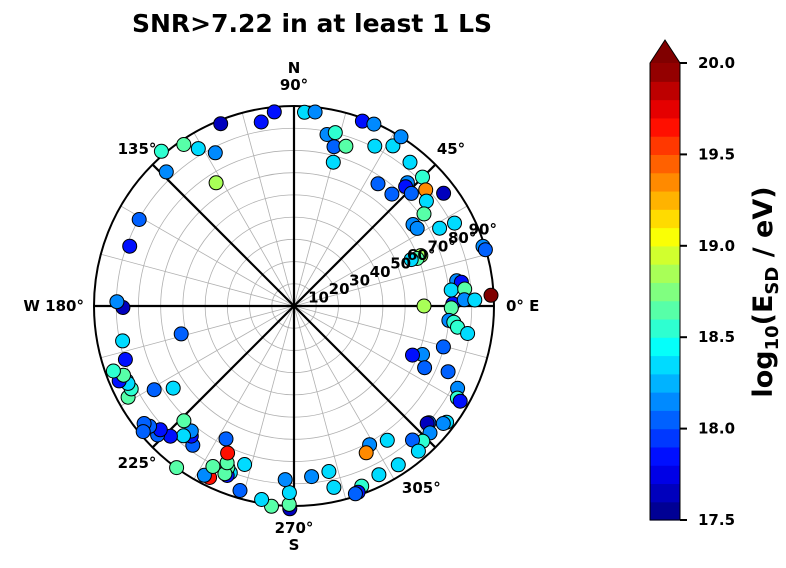  Describe the element at coordinates (772, 281) in the screenshot. I see `colorbar-label-subsd: SD` at that location.